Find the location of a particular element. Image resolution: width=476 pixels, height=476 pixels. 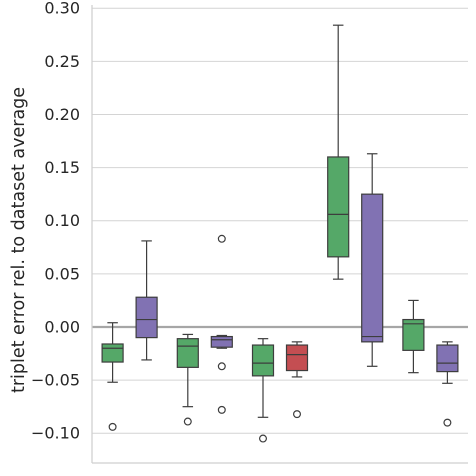

x-tick-layer: CKL GNMDS SOE STE tSTE is located at coordinates (281, 474).